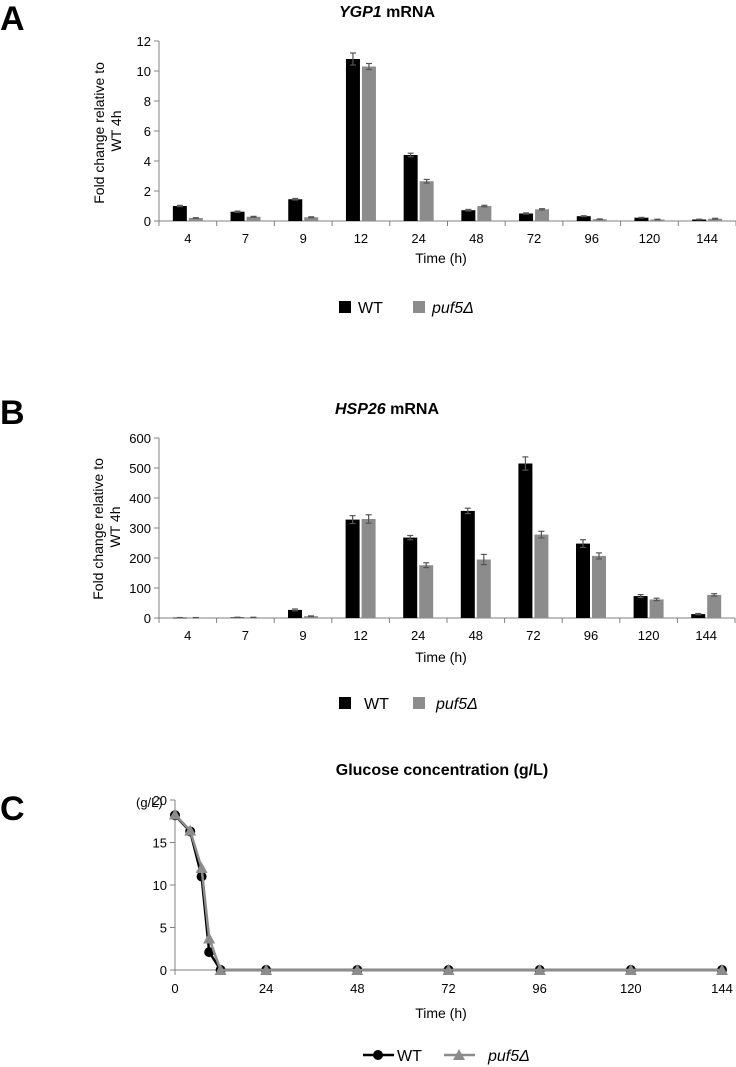 This screenshot has width=736, height=1067. I want to click on panel-a-legend-puf5-swatch, so click(419, 307).